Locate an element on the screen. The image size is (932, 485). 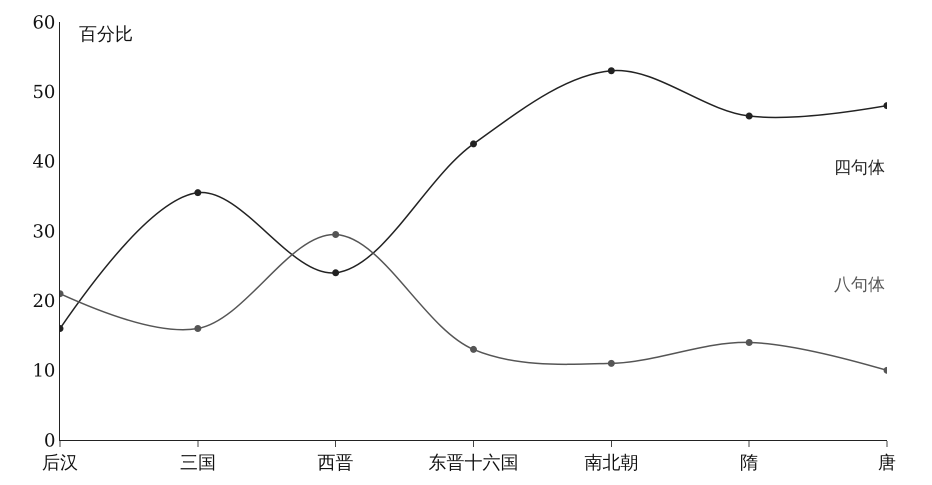
y-tick-label: 40 is located at coordinates (44, 162).